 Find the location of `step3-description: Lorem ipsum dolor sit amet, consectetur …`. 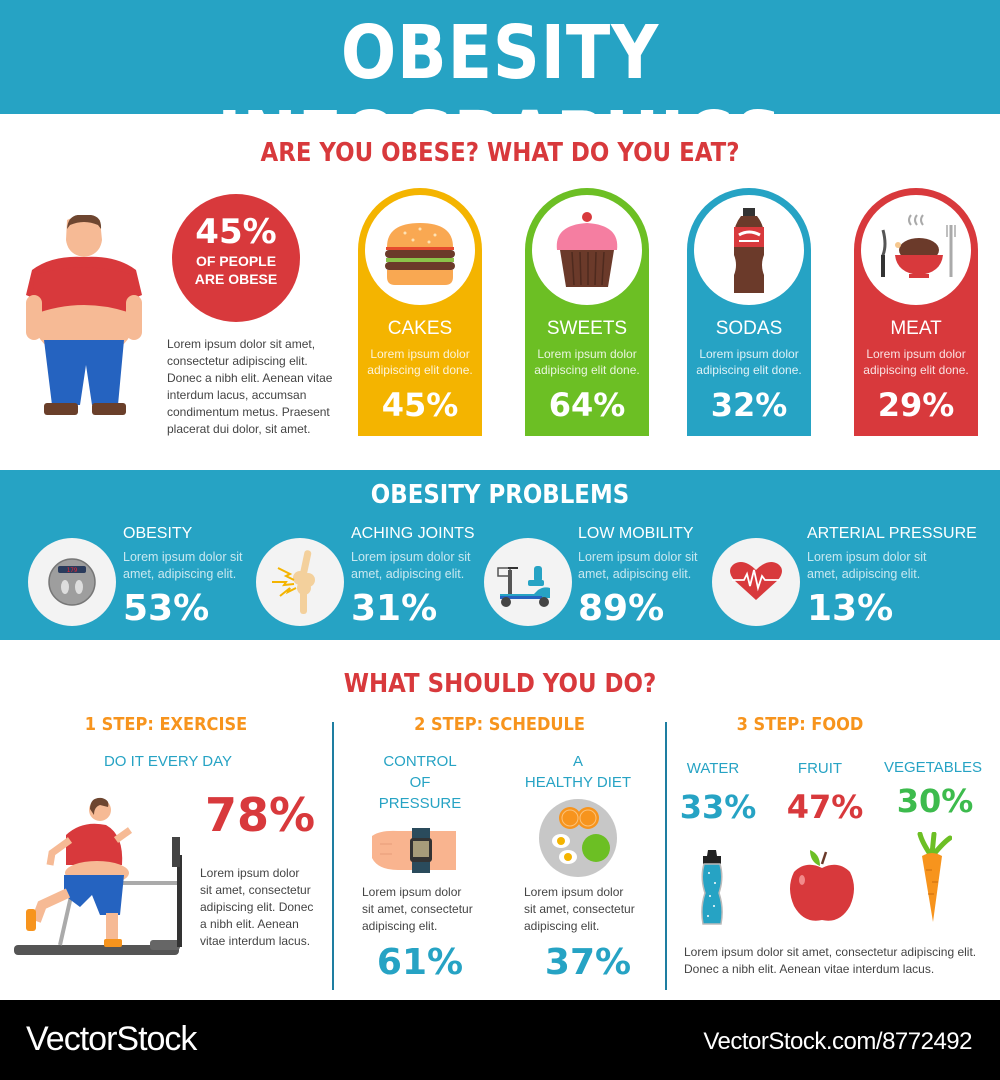

step3-description: Lorem ipsum dolor sit amet, consectetur … is located at coordinates (839, 961).